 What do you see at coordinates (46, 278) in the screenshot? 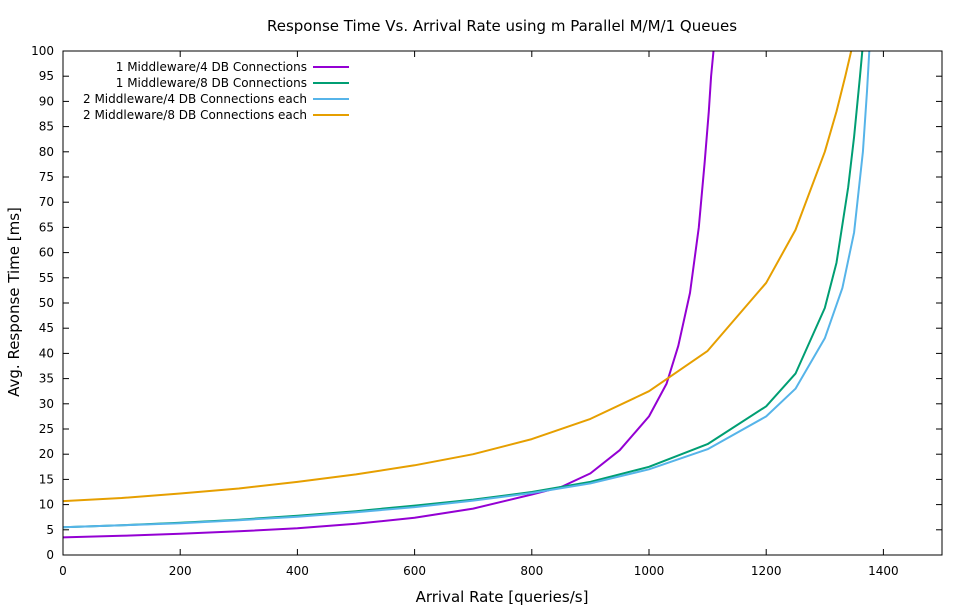
I see `y-tick-label: 55` at bounding box center [46, 278].